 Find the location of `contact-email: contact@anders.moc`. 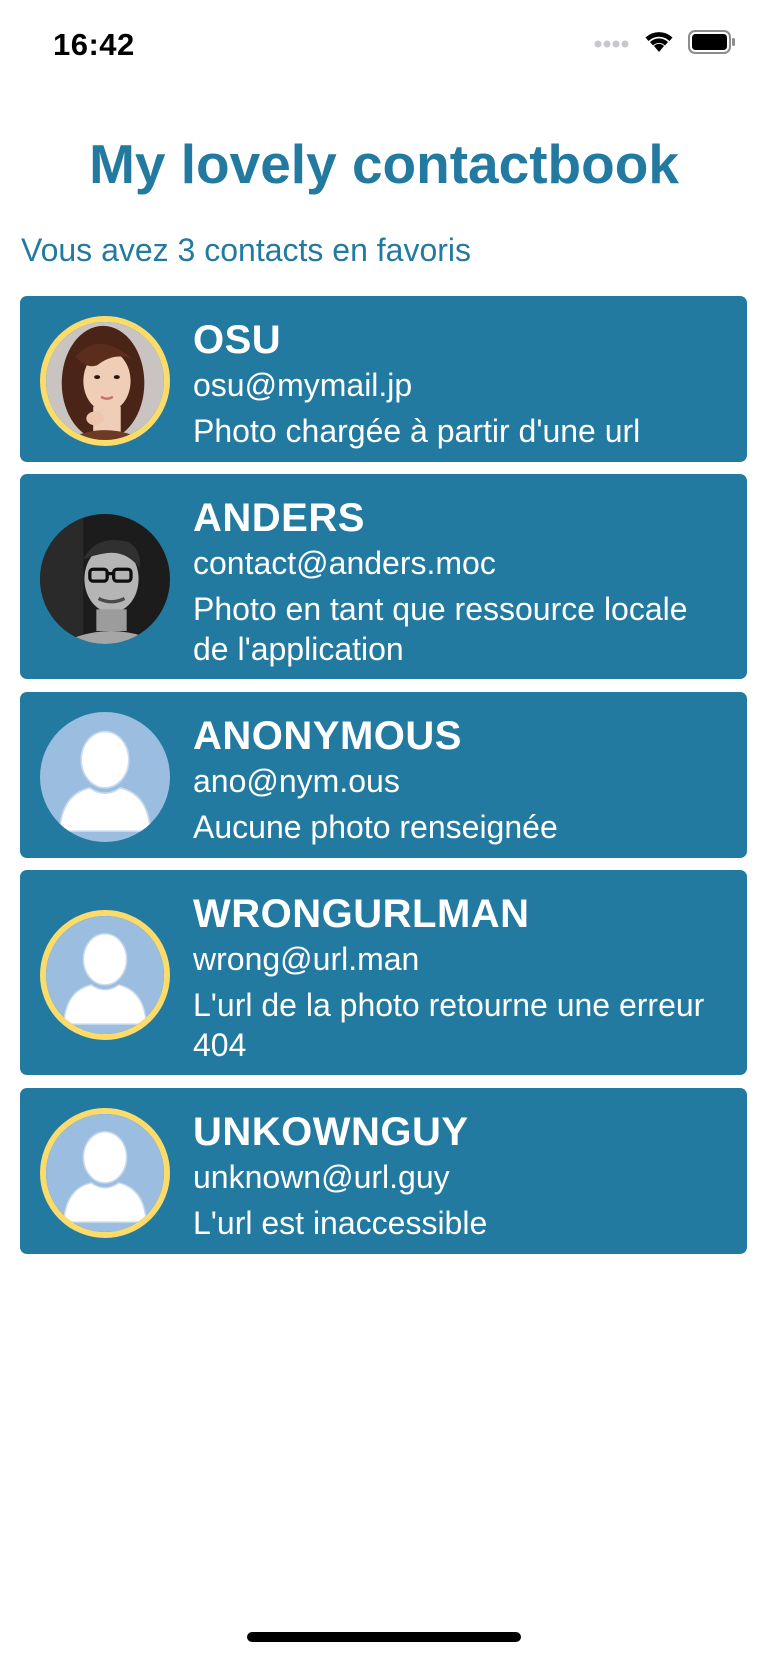

contact-email: contact@anders.moc is located at coordinates (344, 563).